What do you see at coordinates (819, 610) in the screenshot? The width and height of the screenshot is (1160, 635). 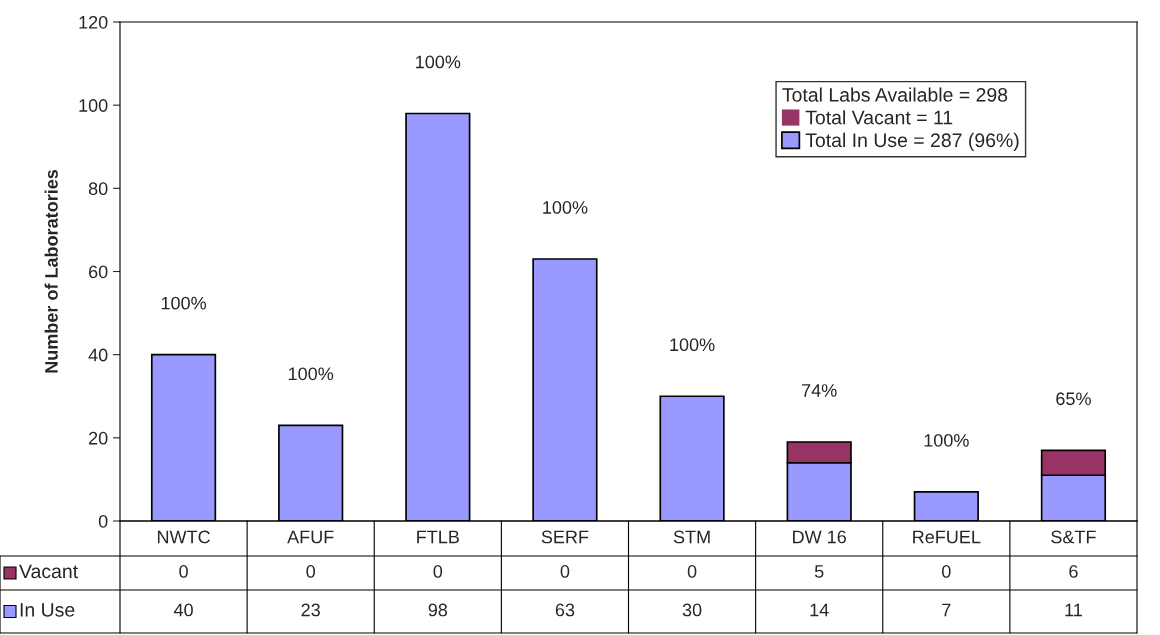 I see `data-label: 14` at bounding box center [819, 610].